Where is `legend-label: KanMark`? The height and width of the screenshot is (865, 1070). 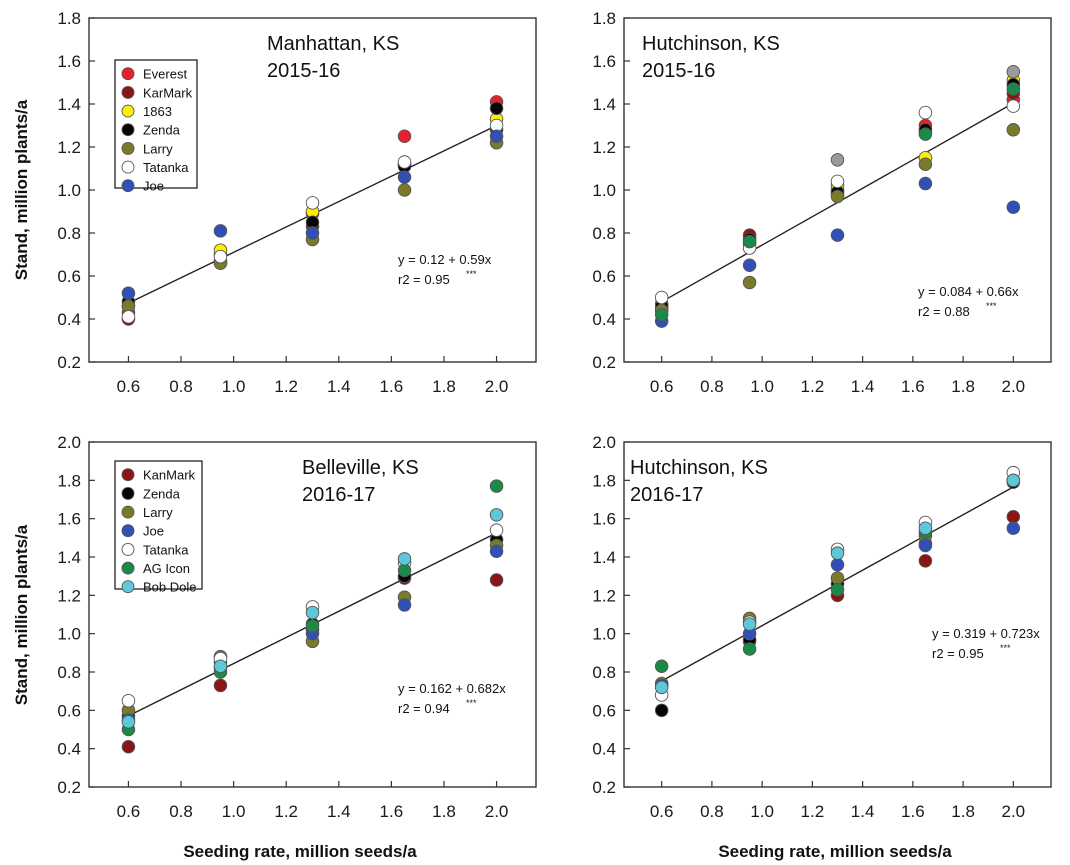 legend-label: KanMark is located at coordinates (169, 475).